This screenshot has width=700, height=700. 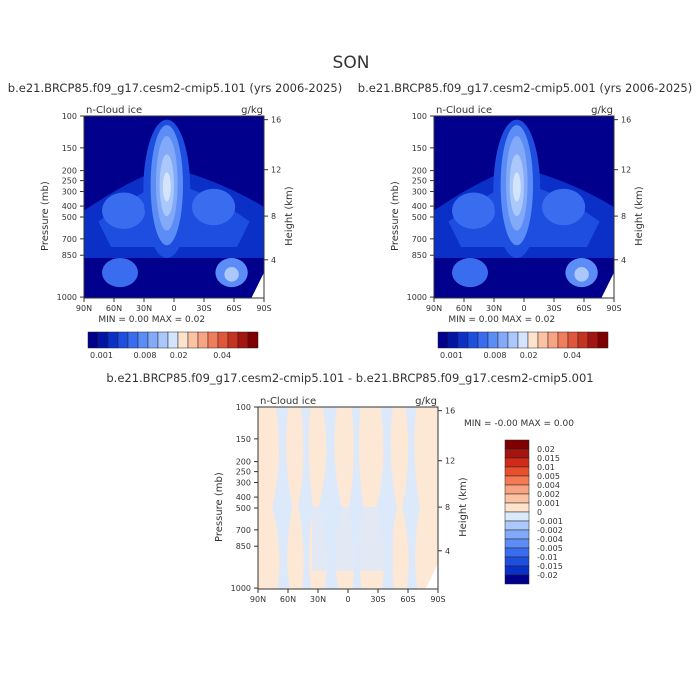 I want to click on y-tick-label: 100, so click(x=69, y=116).